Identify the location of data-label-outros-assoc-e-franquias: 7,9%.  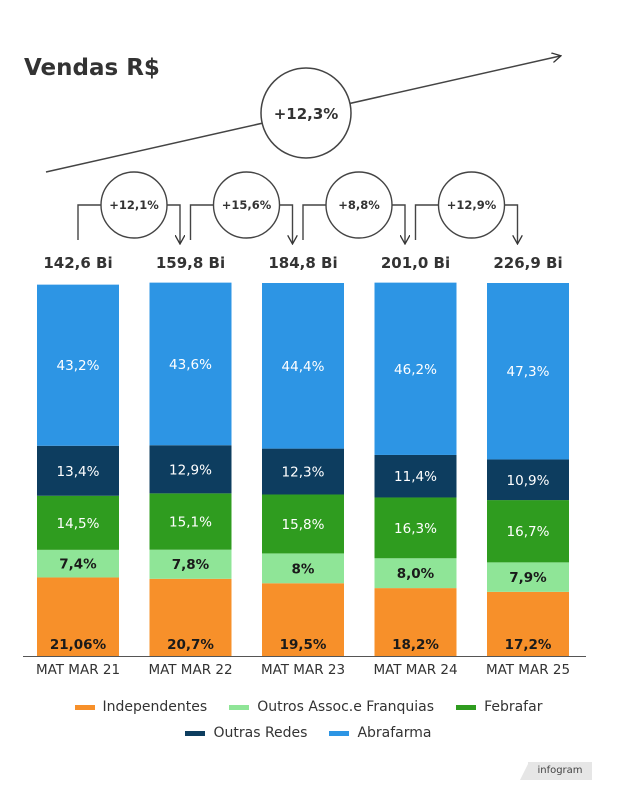
(528, 578).